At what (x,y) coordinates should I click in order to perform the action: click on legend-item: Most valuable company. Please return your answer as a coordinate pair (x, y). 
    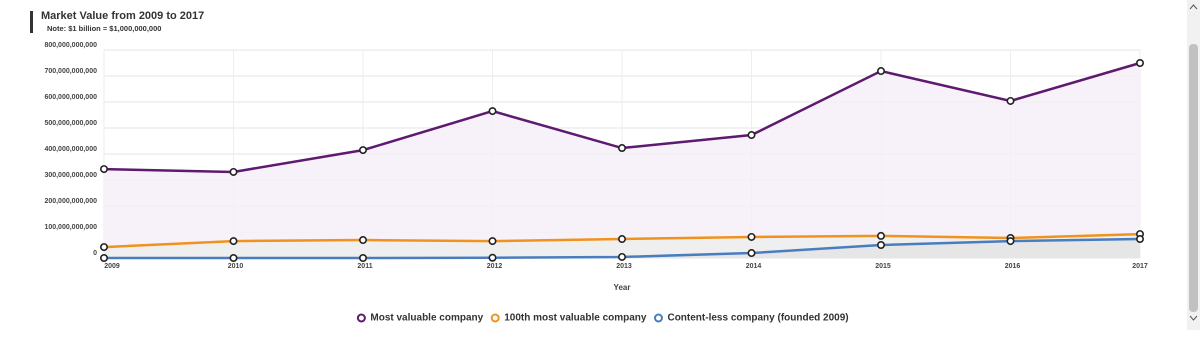
    Looking at the image, I should click on (420, 318).